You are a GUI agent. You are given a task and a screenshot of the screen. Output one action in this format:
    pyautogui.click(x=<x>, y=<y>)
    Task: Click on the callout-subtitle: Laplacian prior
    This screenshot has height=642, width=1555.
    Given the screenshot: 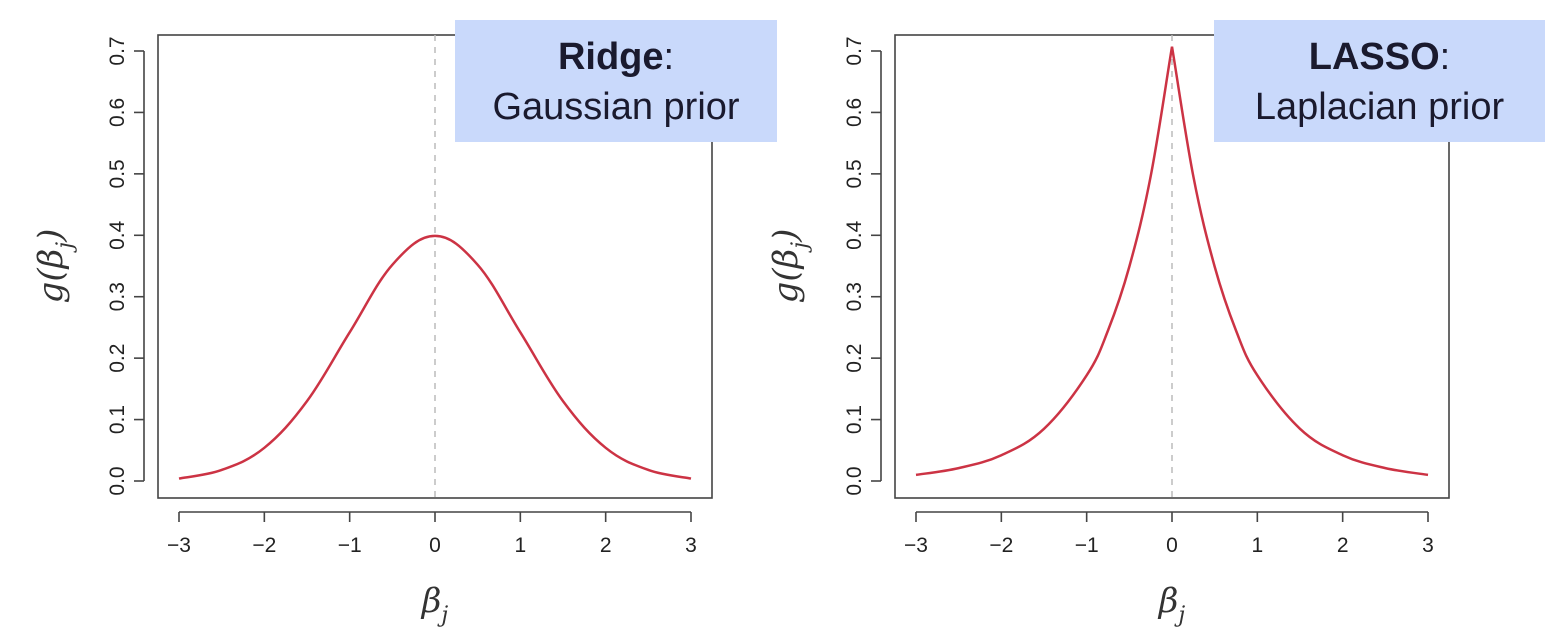 What is the action you would take?
    pyautogui.click(x=1379, y=107)
    